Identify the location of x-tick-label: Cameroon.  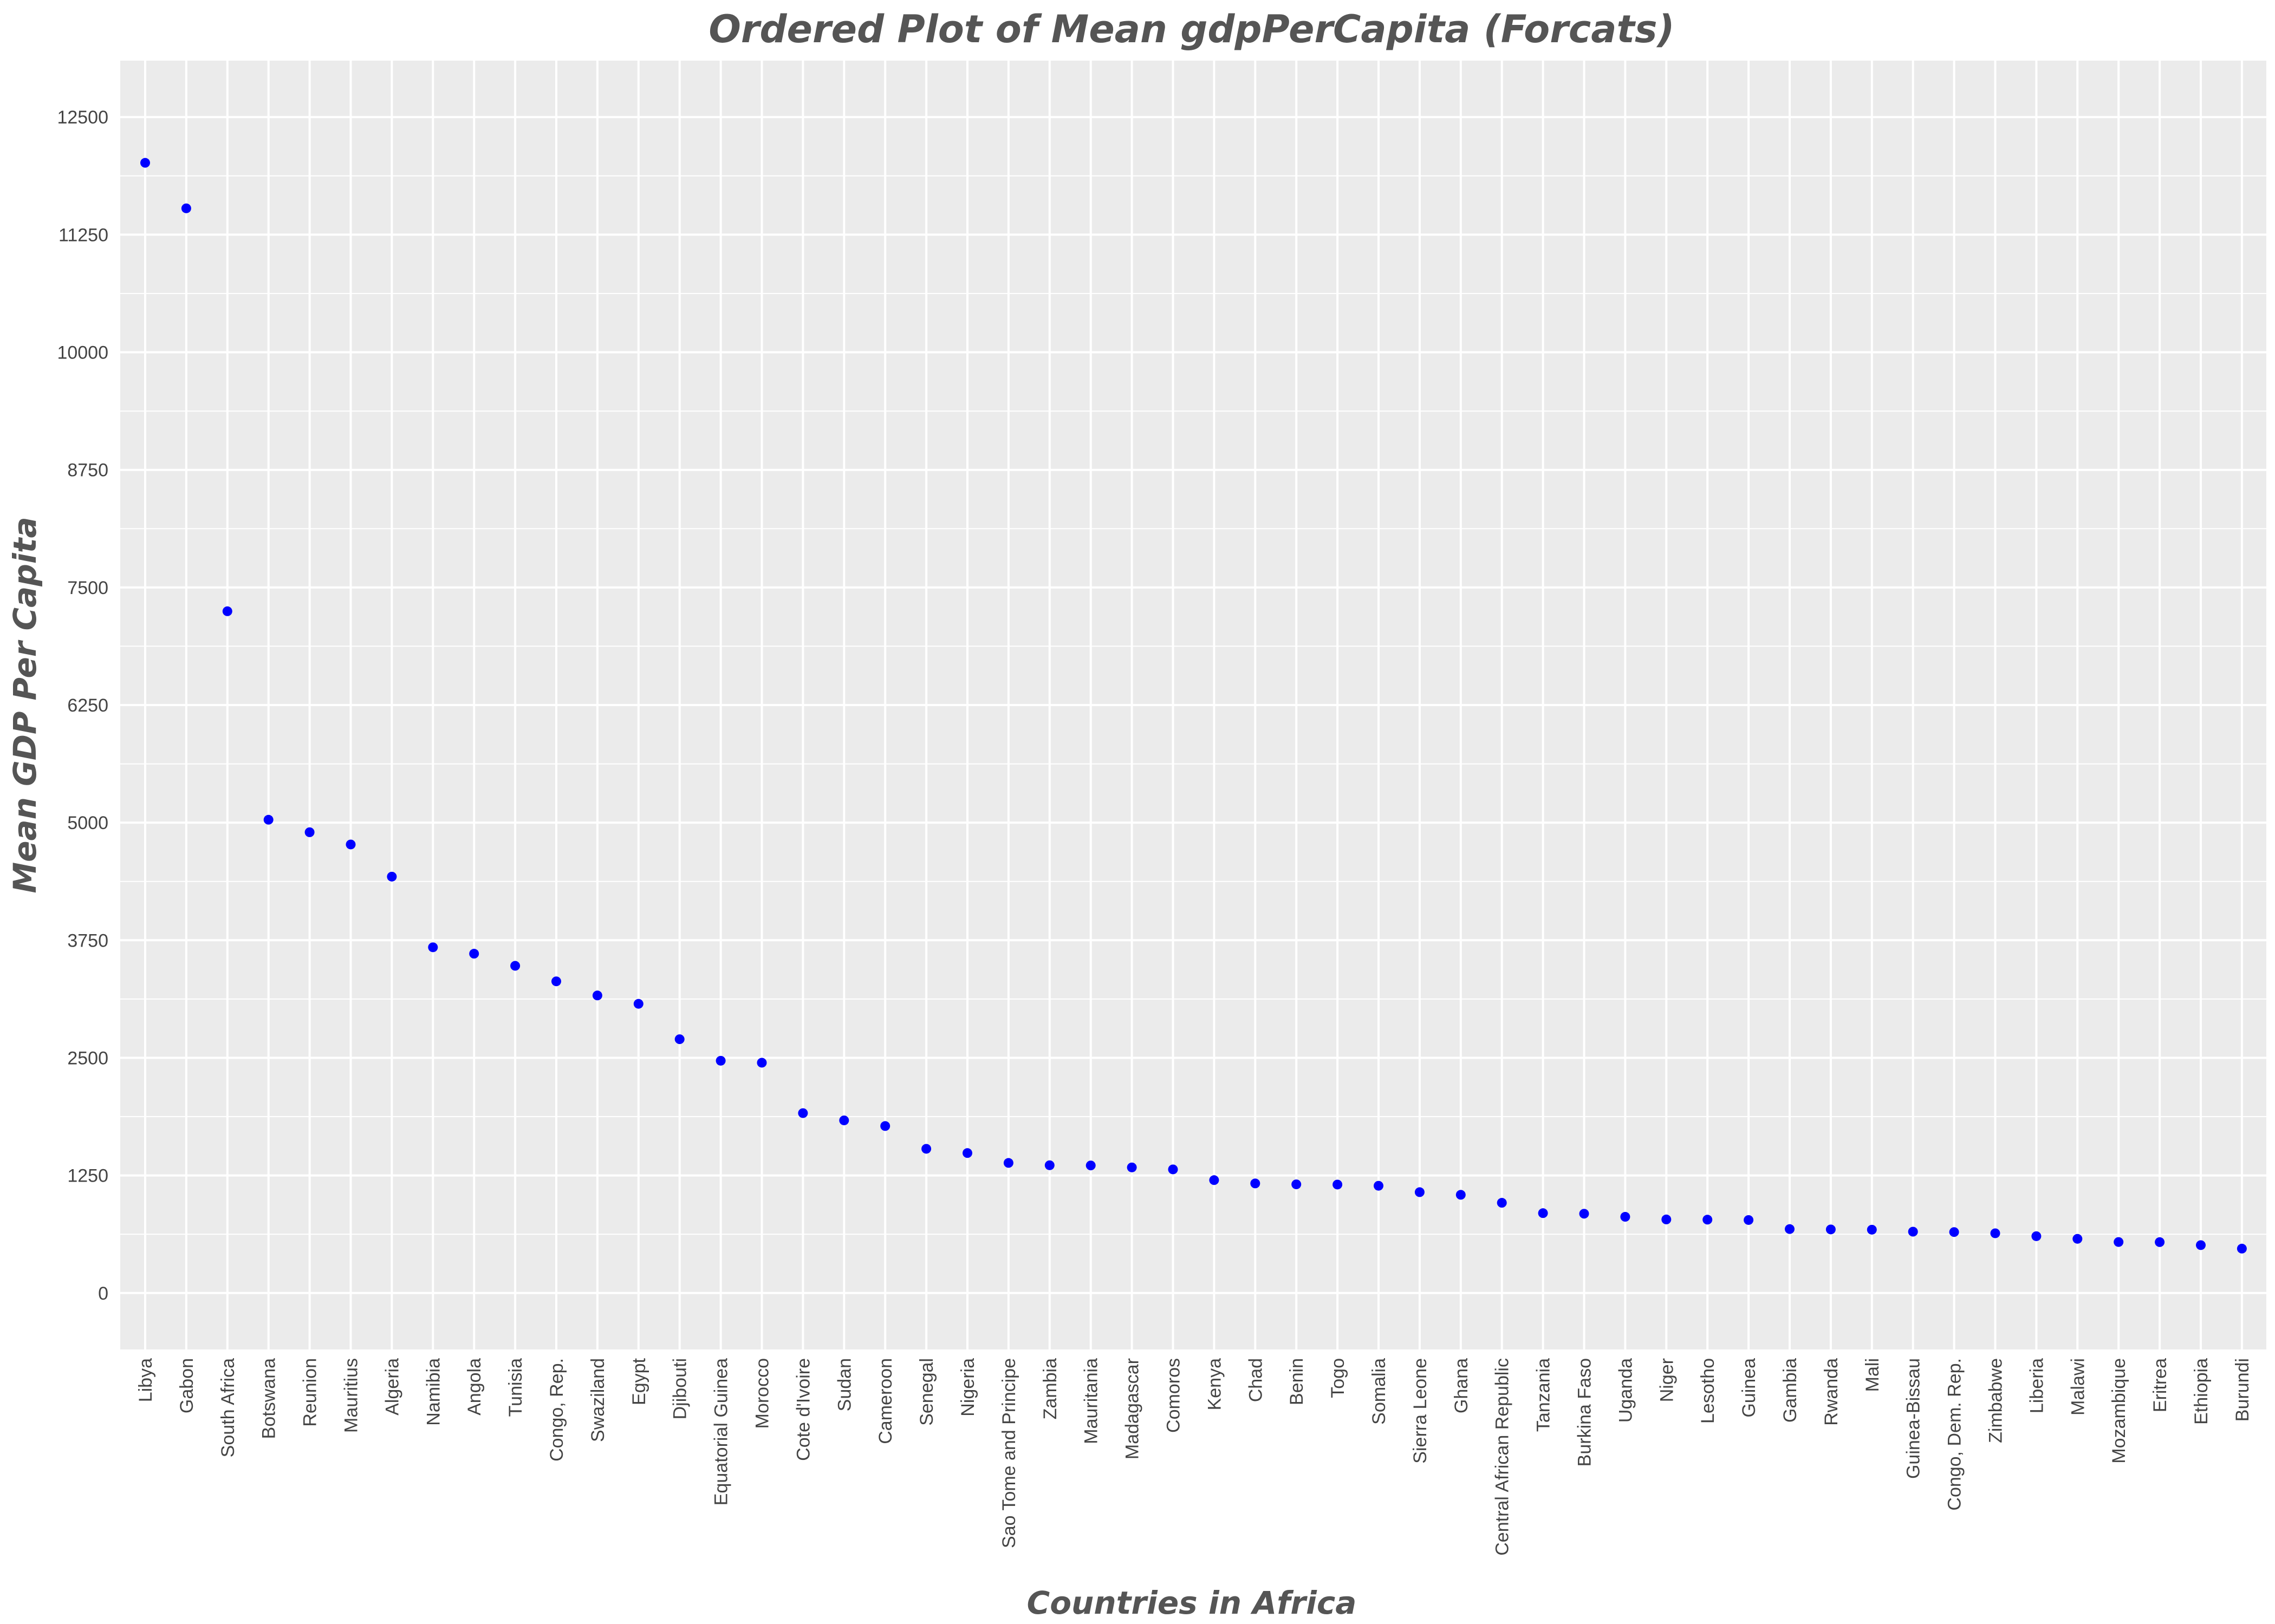
(885, 1401).